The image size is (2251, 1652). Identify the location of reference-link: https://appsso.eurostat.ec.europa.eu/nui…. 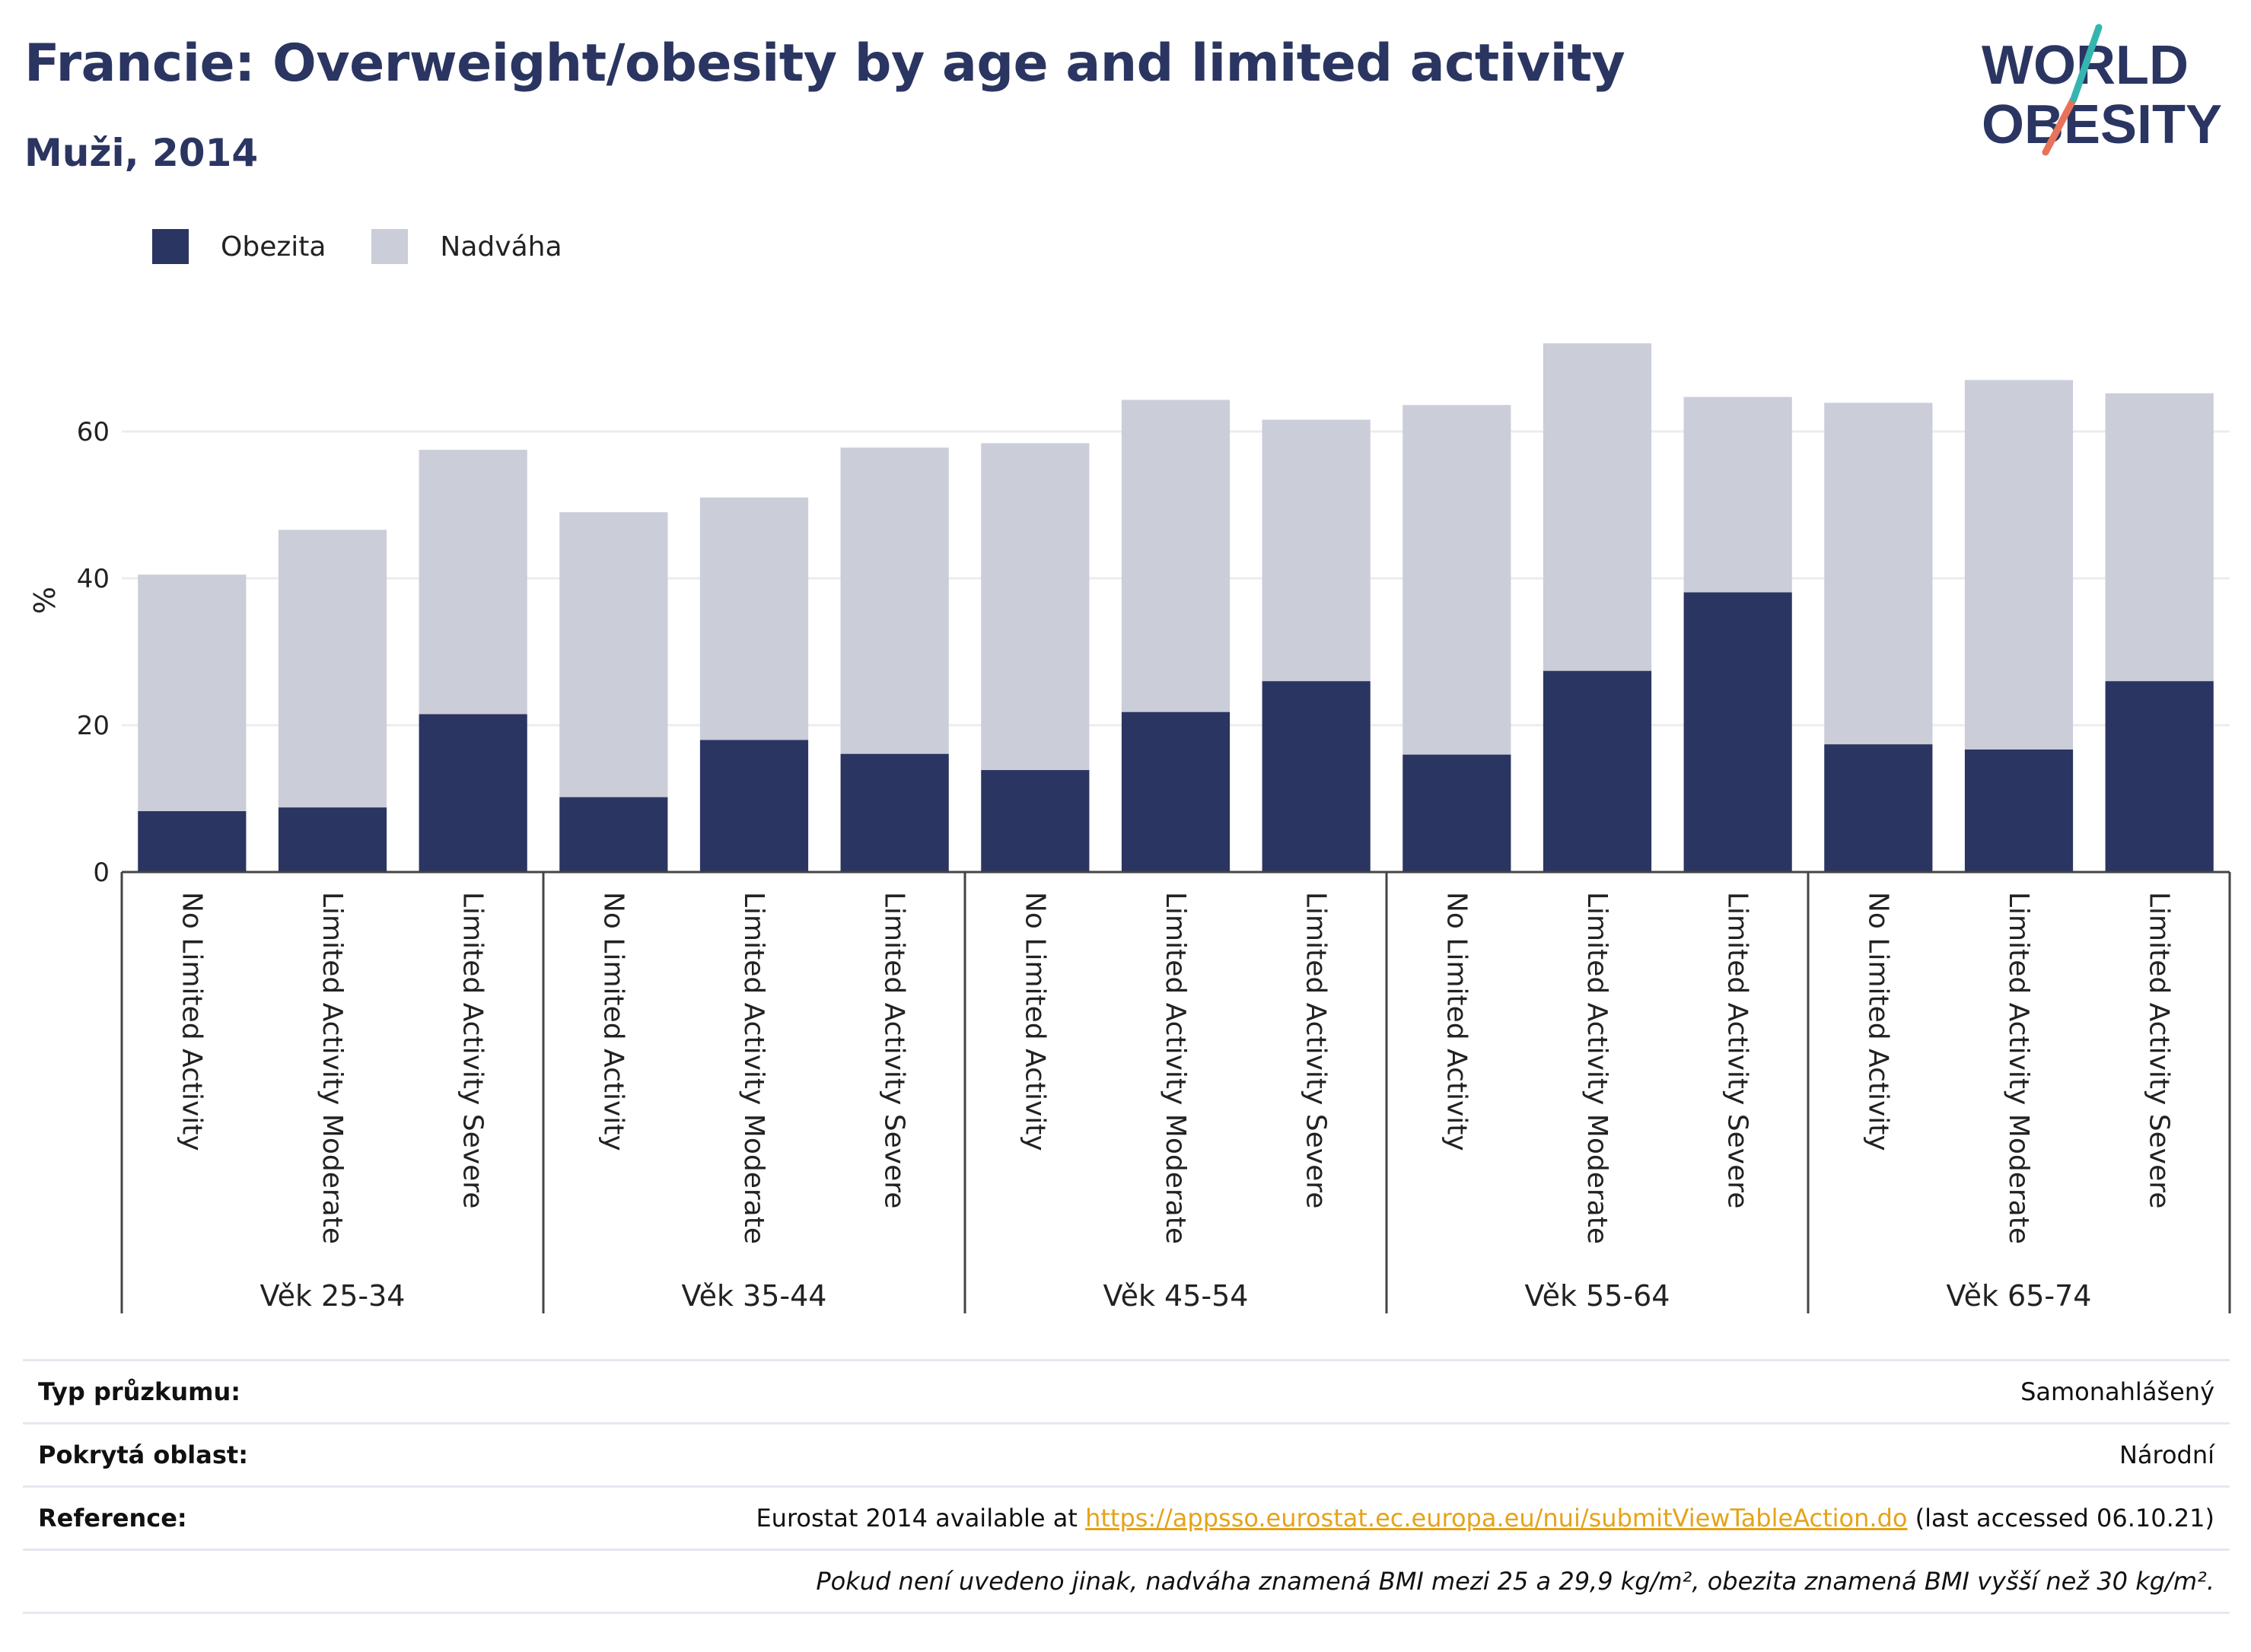
(1496, 1518).